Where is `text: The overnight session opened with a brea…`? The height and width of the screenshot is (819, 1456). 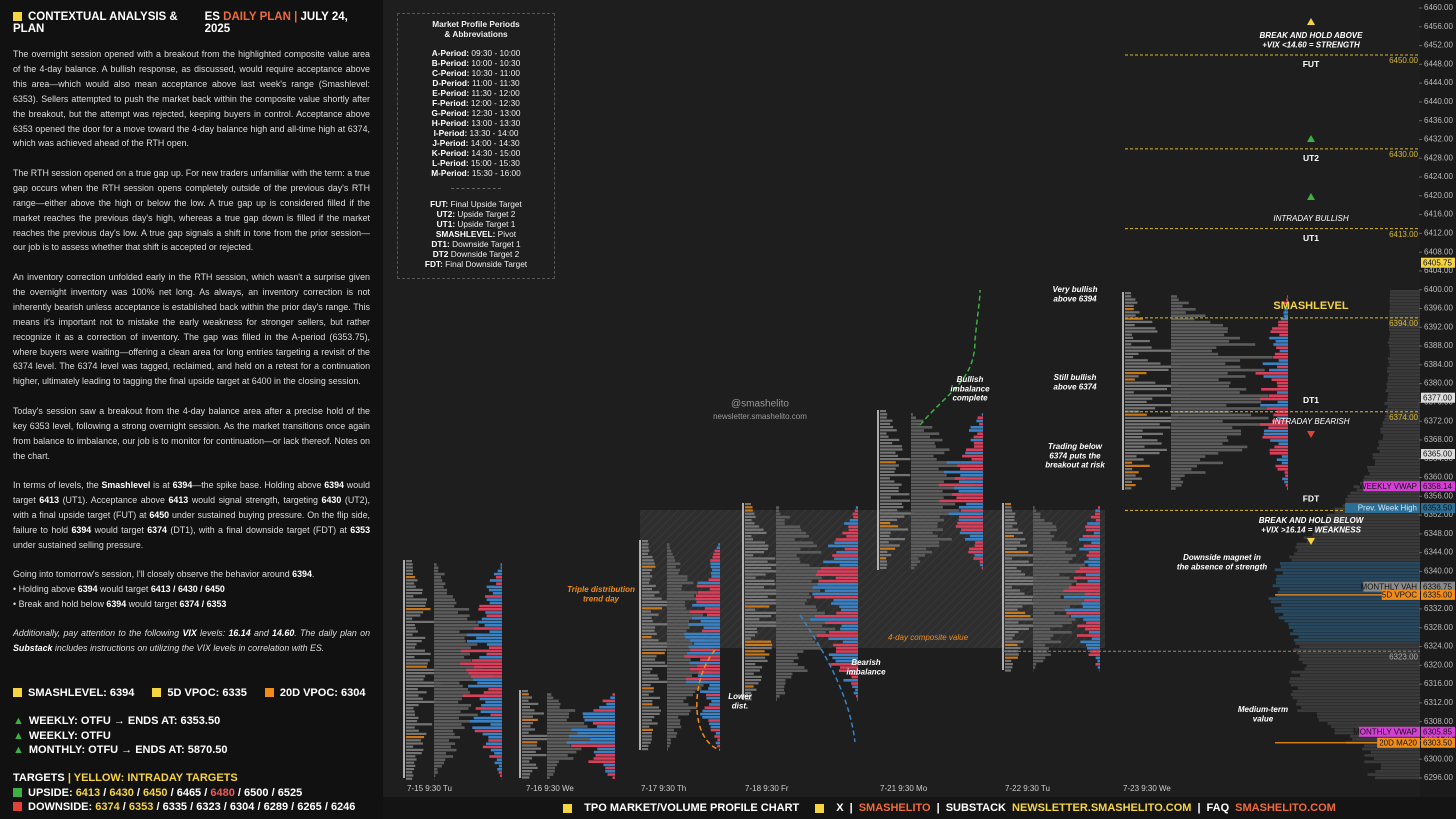 text: The overnight session opened with a brea… is located at coordinates (191, 99).